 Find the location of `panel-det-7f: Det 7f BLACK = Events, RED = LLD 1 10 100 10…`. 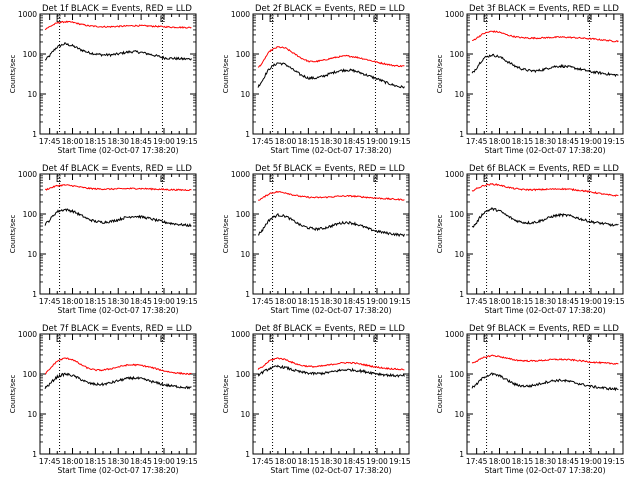

panel-det-7f: Det 7f BLACK = Events, RED = LLD 1 10 100 10… is located at coordinates (103, 399).